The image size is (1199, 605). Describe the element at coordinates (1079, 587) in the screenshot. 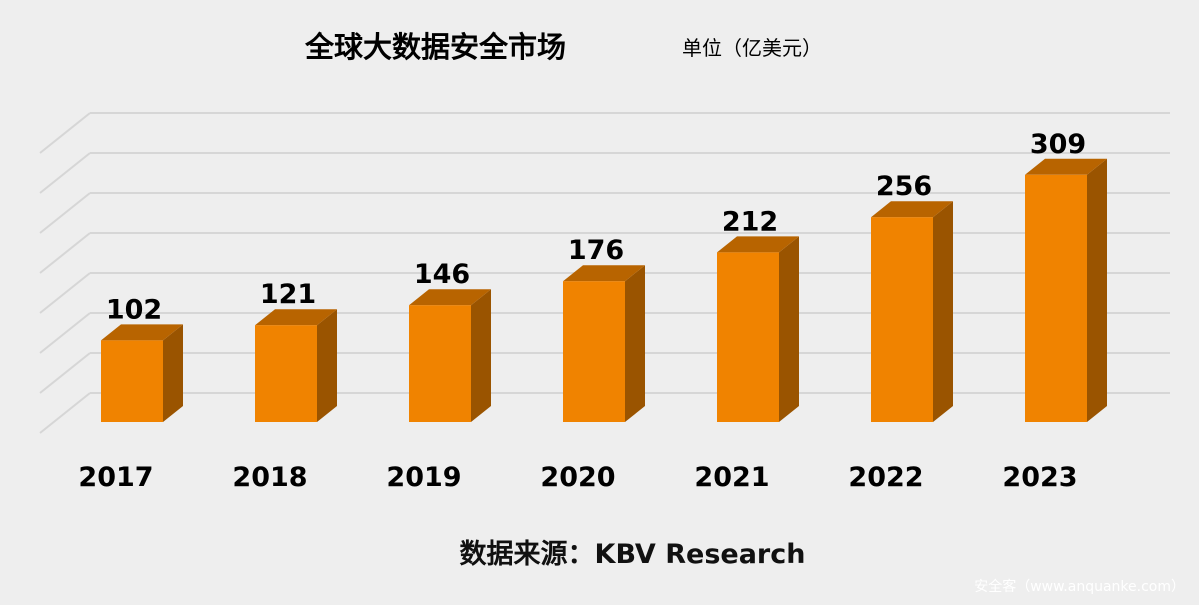

I see `watermark: 安全客（www.anquanke.com）` at that location.